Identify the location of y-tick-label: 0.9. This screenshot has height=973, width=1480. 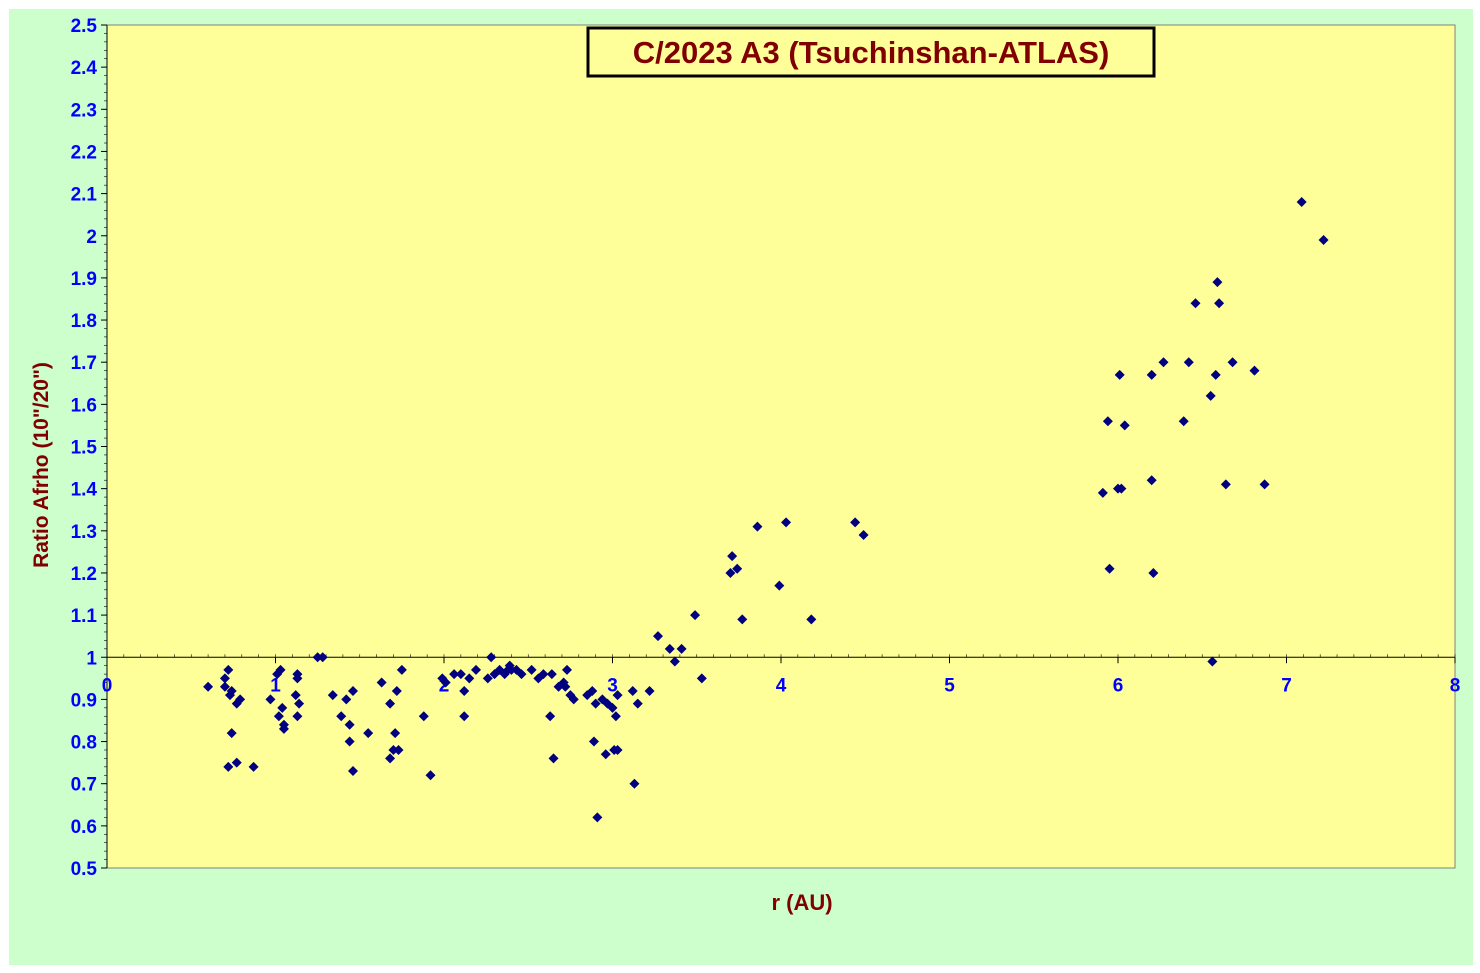
(84, 700).